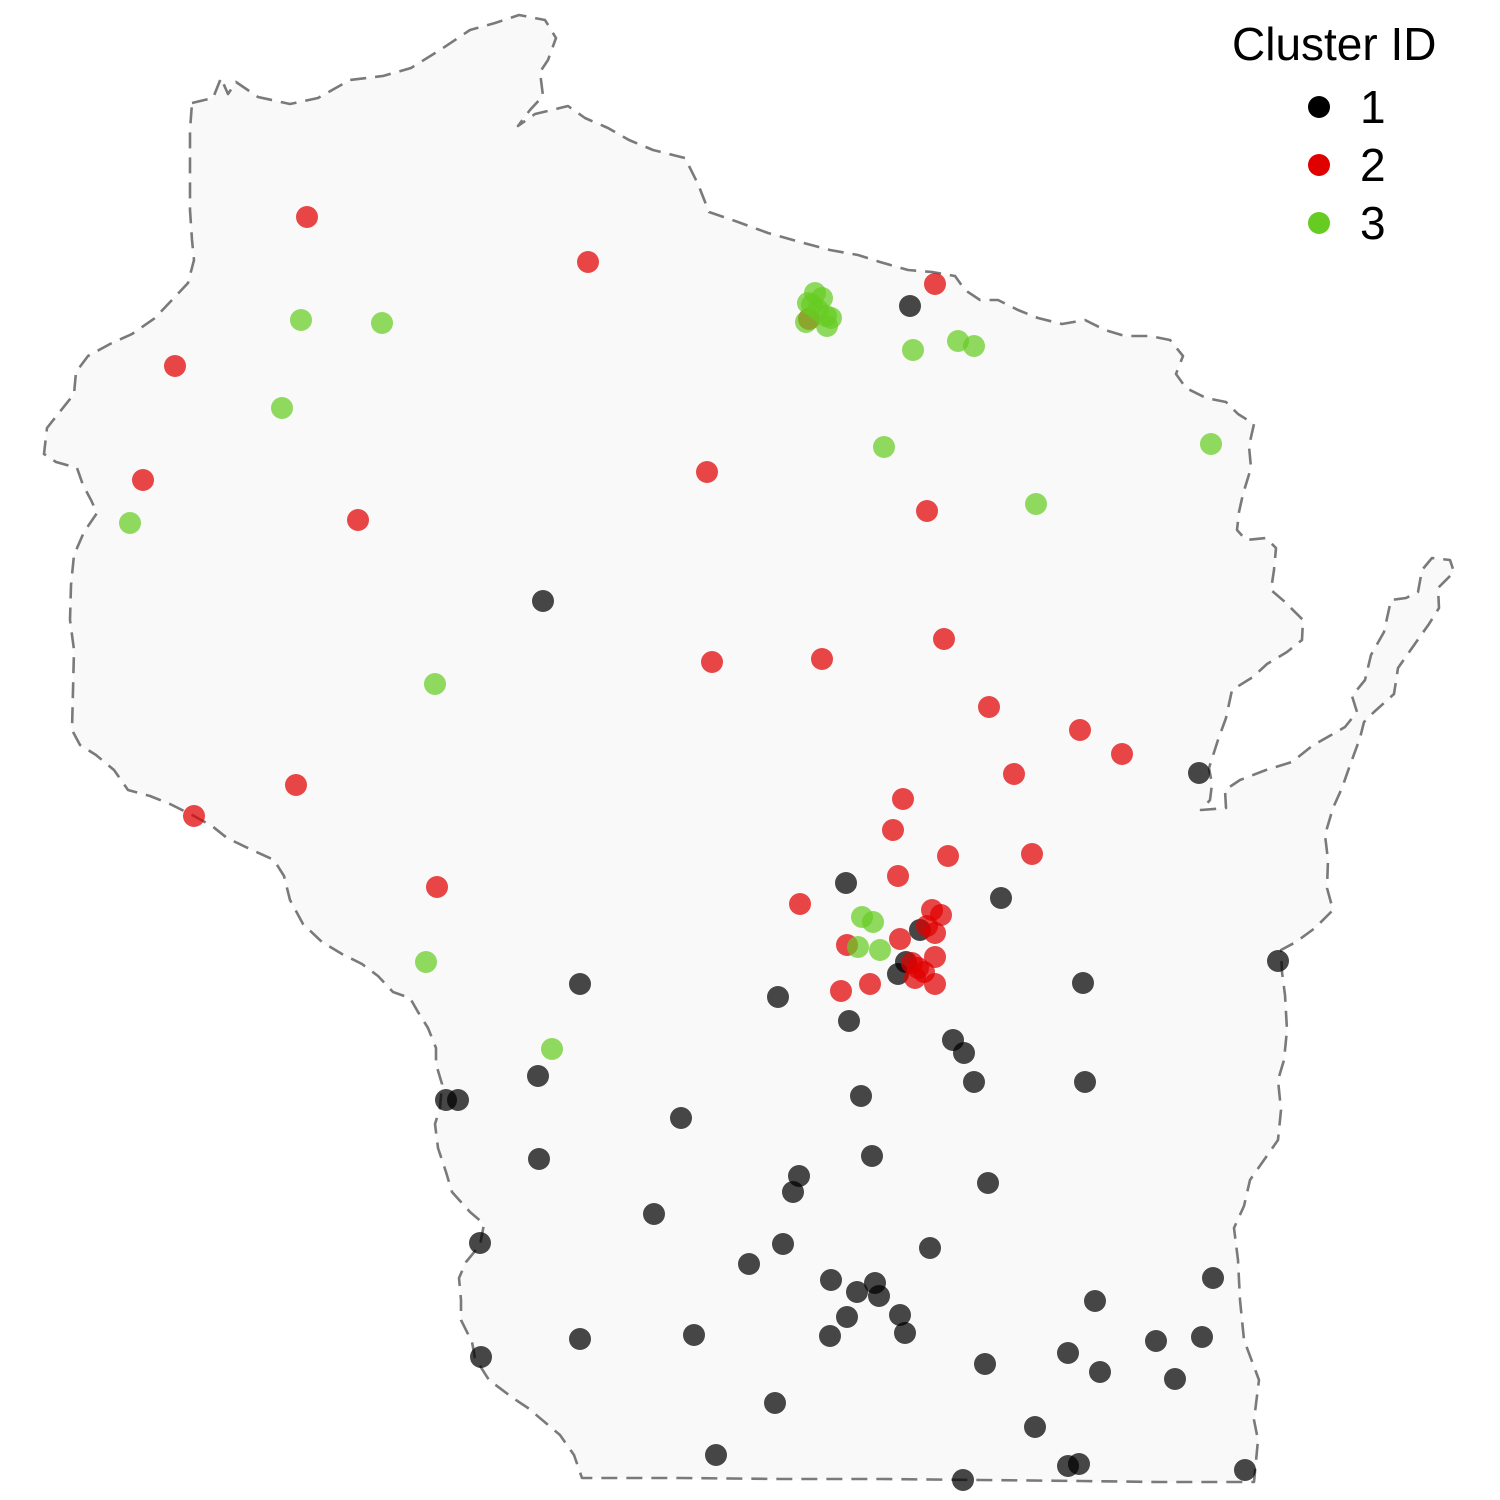  I want to click on legend: Cluster ID 1 2 3, so click(1357, 135).